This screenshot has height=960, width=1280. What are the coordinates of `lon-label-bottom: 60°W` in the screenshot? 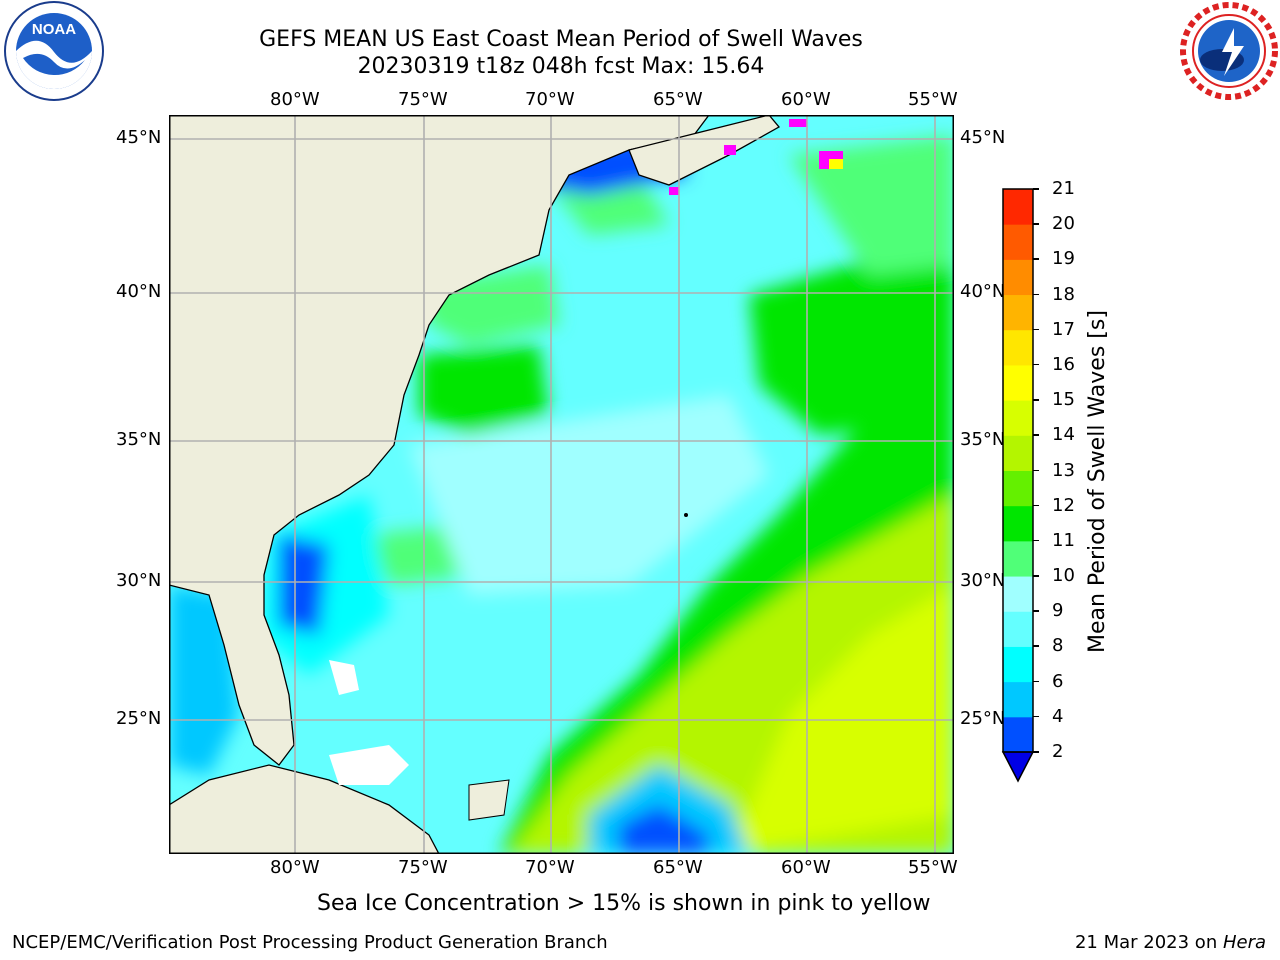 It's located at (806, 867).